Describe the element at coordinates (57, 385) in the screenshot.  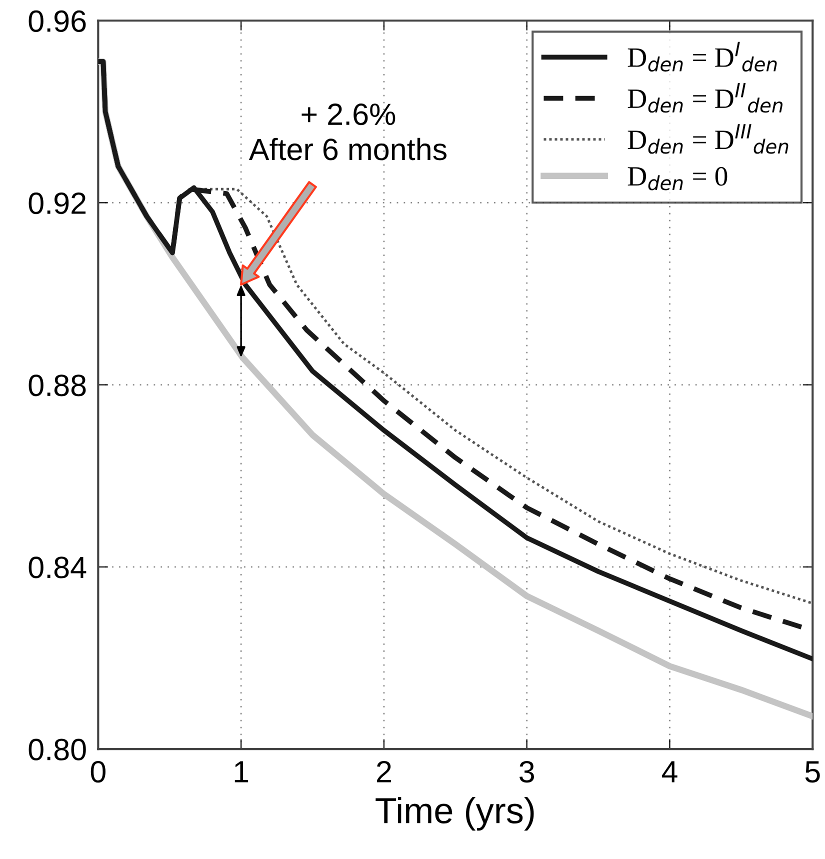
I see `y-tick-label: 0.88` at that location.